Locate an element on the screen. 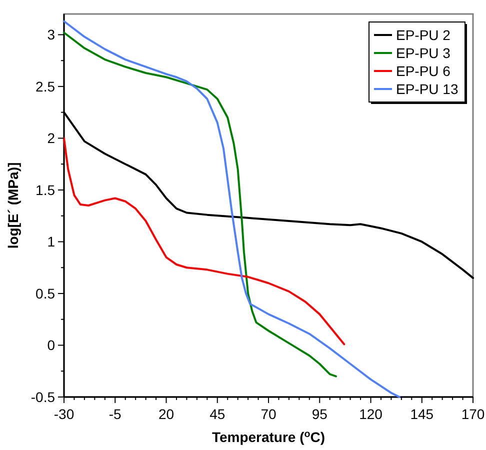  x-tick-label: -30 is located at coordinates (64, 414).